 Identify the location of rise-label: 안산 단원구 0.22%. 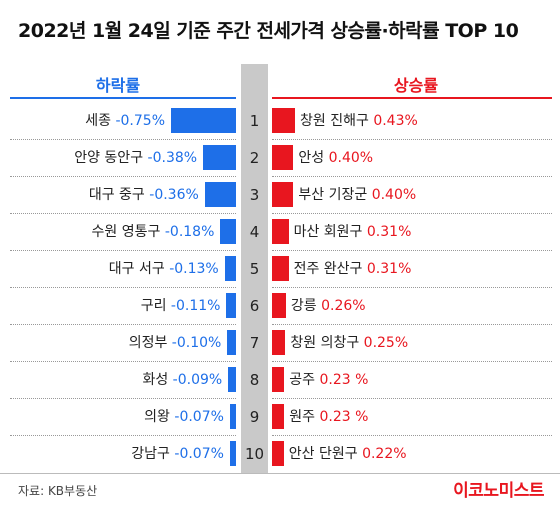
(348, 454).